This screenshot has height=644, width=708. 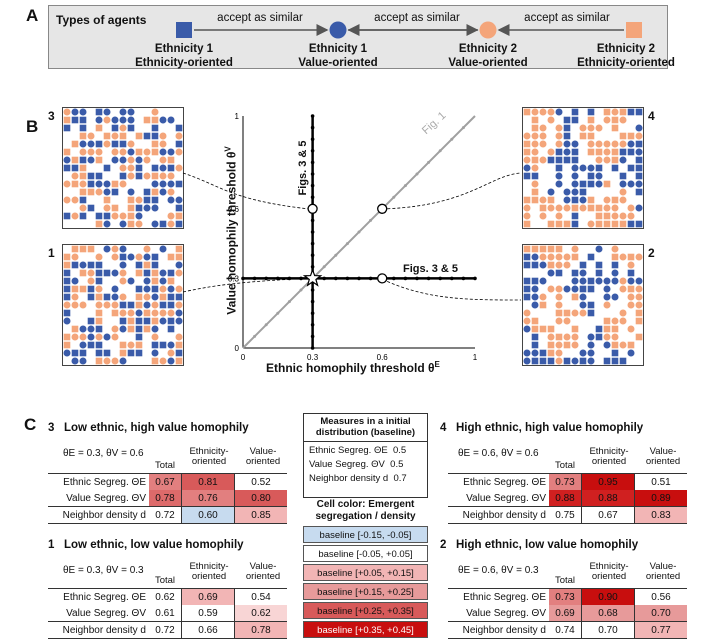 I want to click on legend-arrows, so click(x=409, y=30).